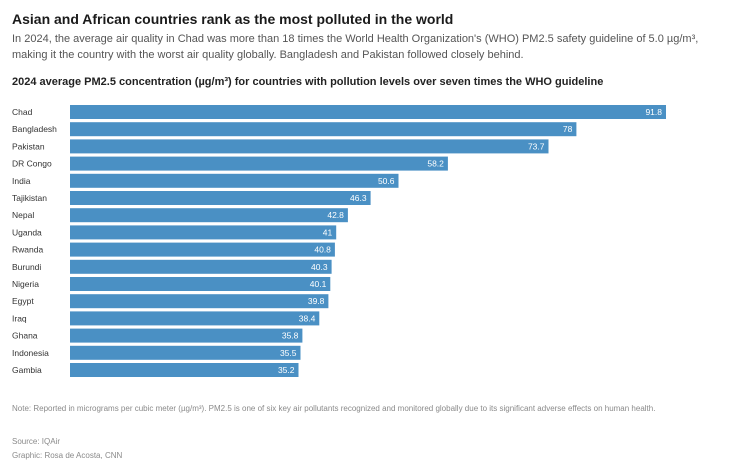  Describe the element at coordinates (19, 318) in the screenshot. I see `category-label: Iraq` at that location.